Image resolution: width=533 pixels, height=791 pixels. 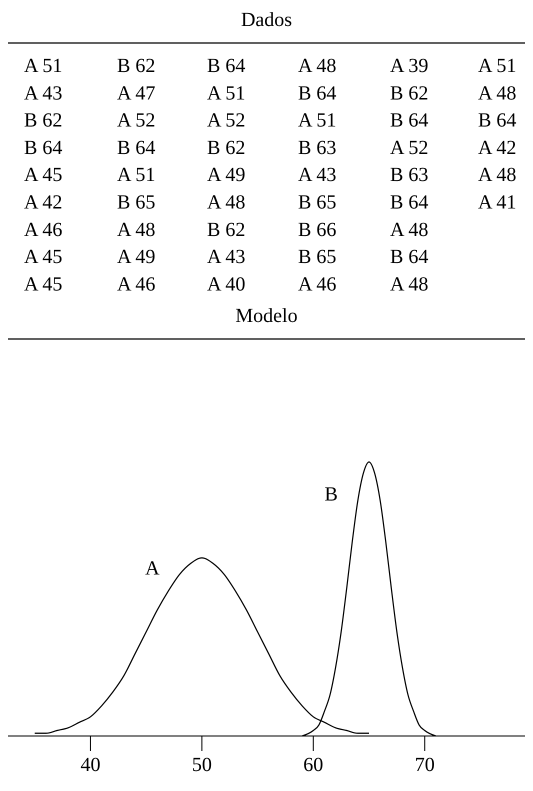 I want to click on x-tick-label: 40, so click(x=90, y=765).